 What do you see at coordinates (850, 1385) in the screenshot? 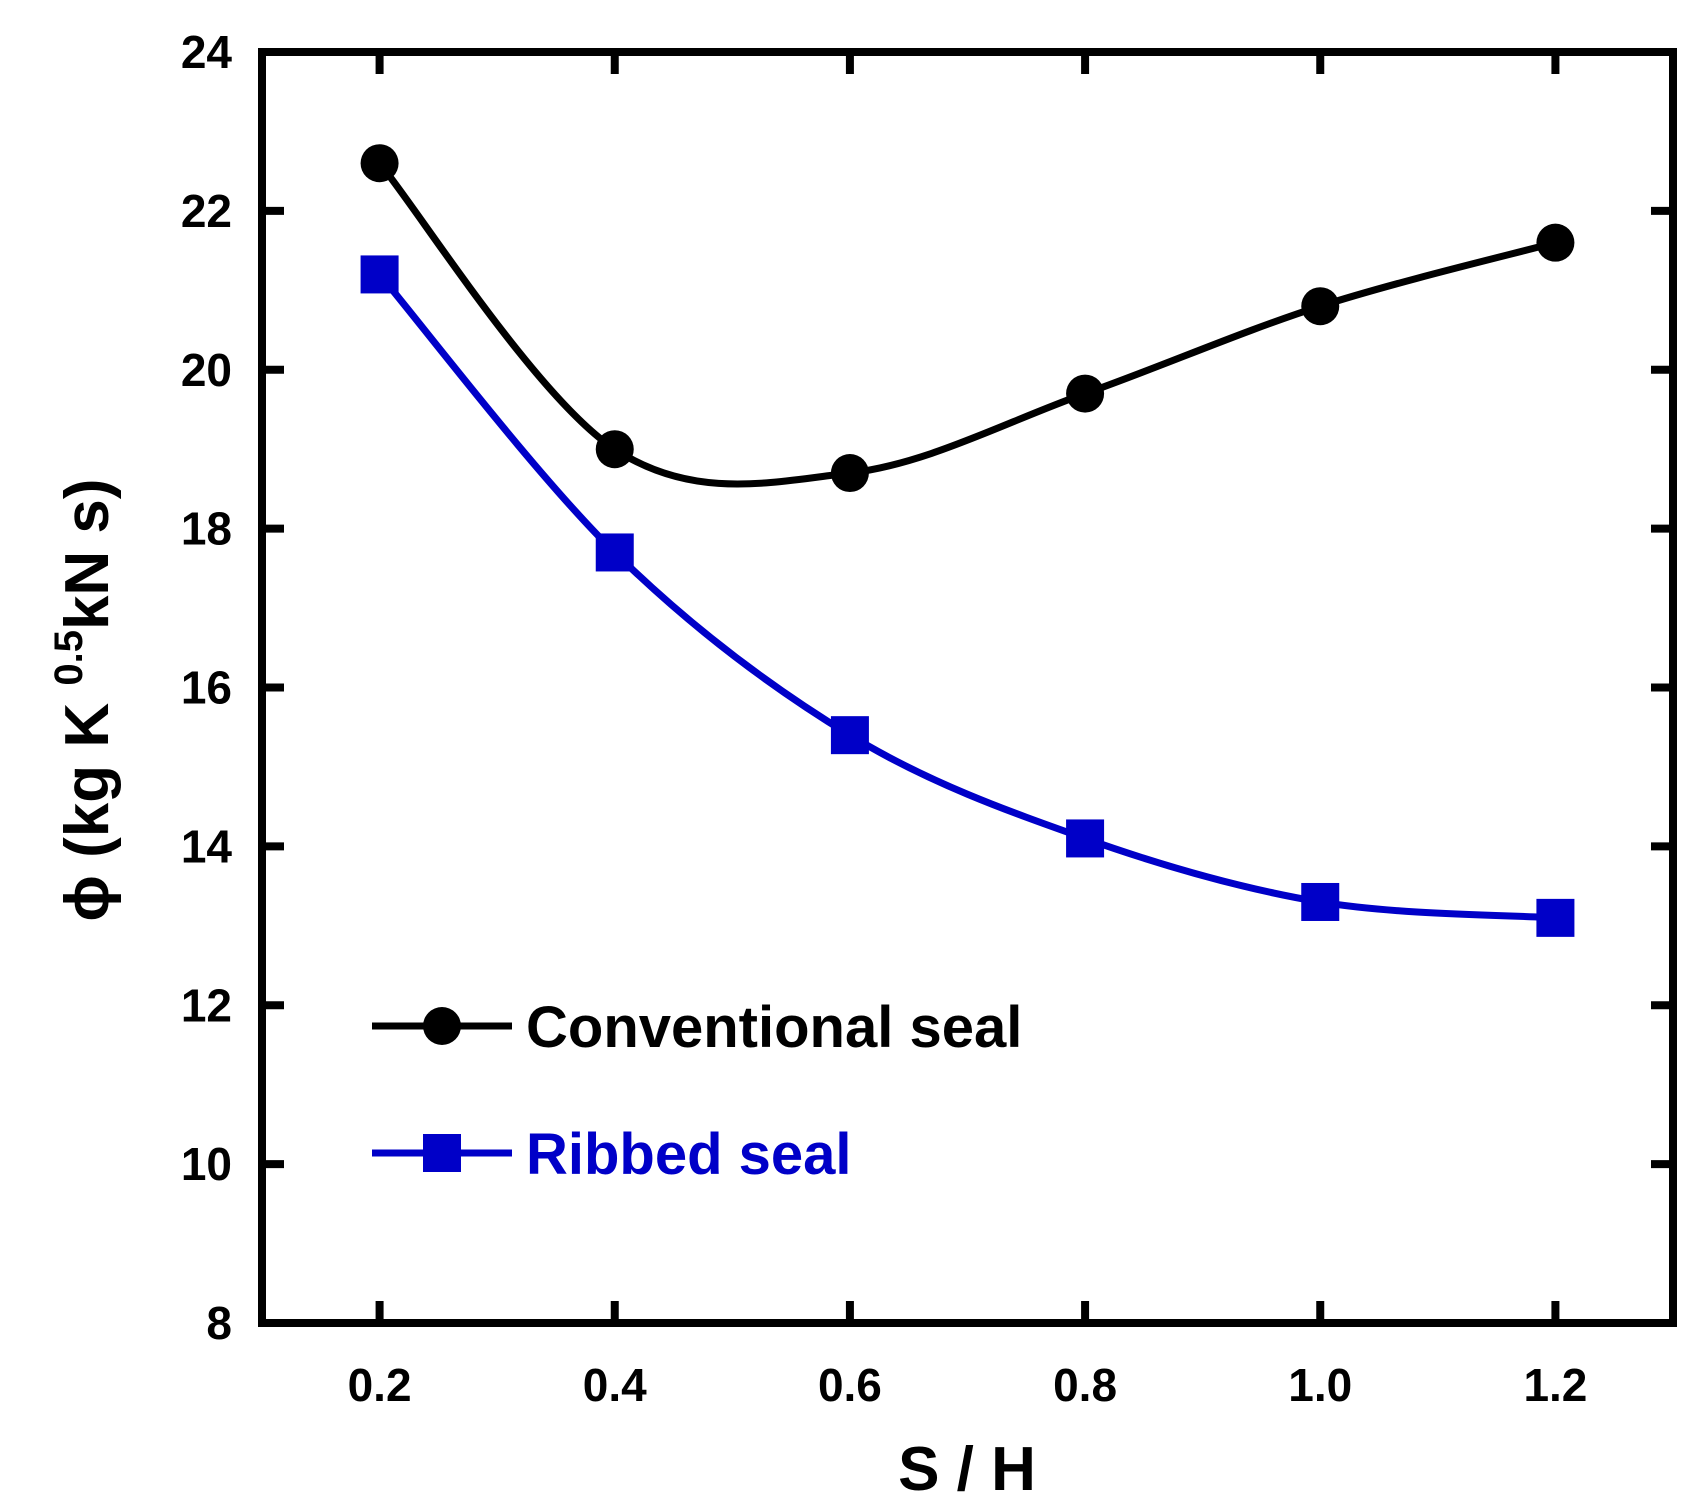
I see `x-tick-label: 0.6` at bounding box center [850, 1385].